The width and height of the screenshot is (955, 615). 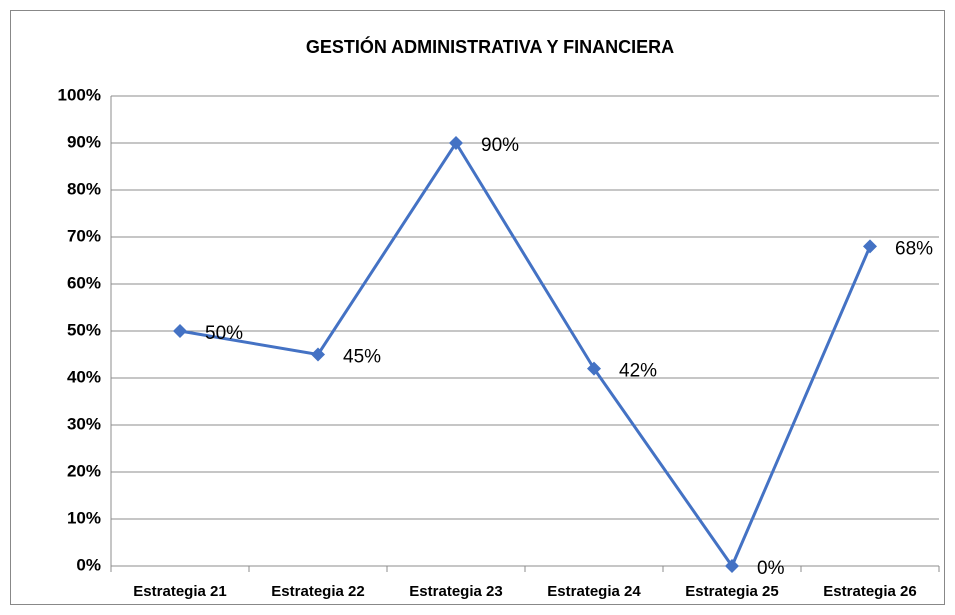 I want to click on y-tick-label: 80%, so click(x=84, y=188).